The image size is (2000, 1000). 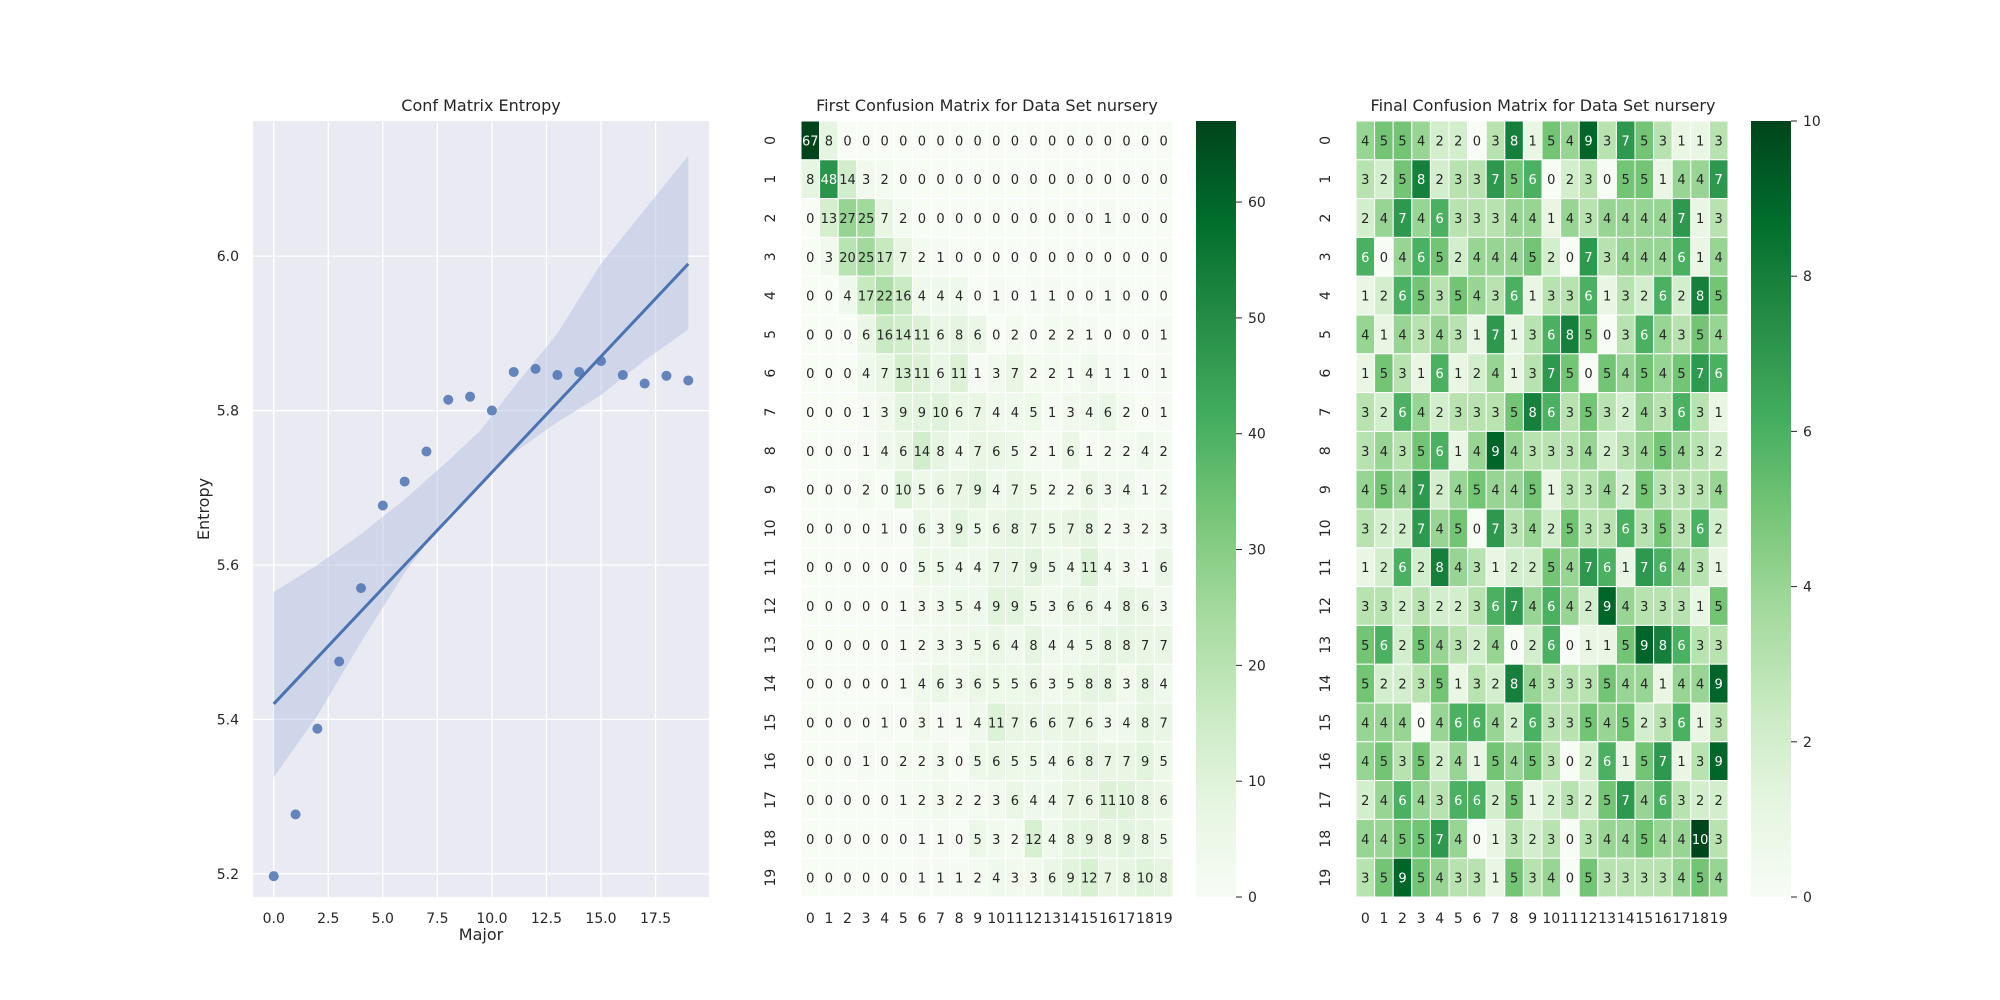 What do you see at coordinates (1326, 878) in the screenshot?
I see `row-label: 19` at bounding box center [1326, 878].